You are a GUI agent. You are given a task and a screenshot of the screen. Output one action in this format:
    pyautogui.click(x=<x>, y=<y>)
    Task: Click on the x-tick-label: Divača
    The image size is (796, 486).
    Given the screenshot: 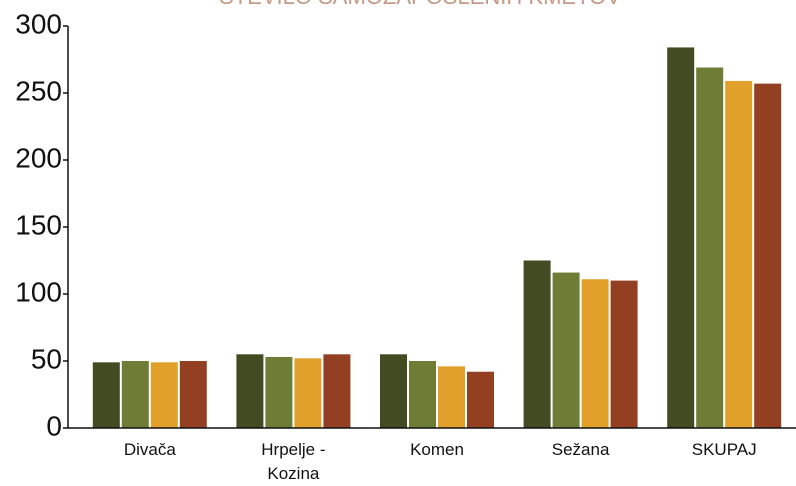 What is the action you would take?
    pyautogui.click(x=149, y=449)
    